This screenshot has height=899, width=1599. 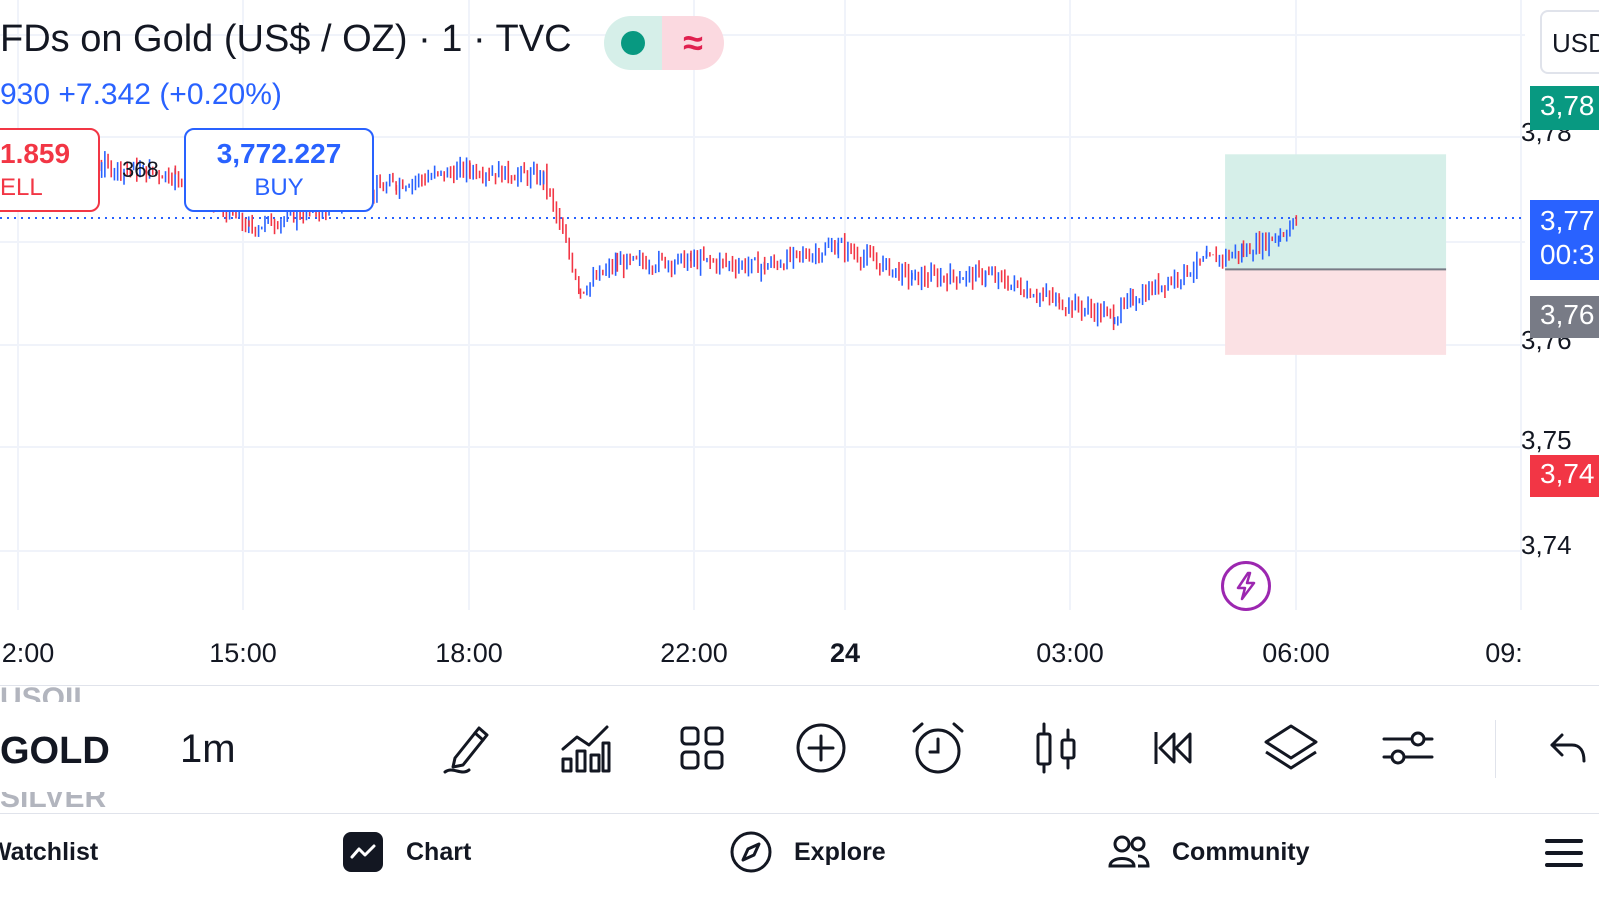 I want to click on nav-community-label: Community, so click(x=1241, y=851).